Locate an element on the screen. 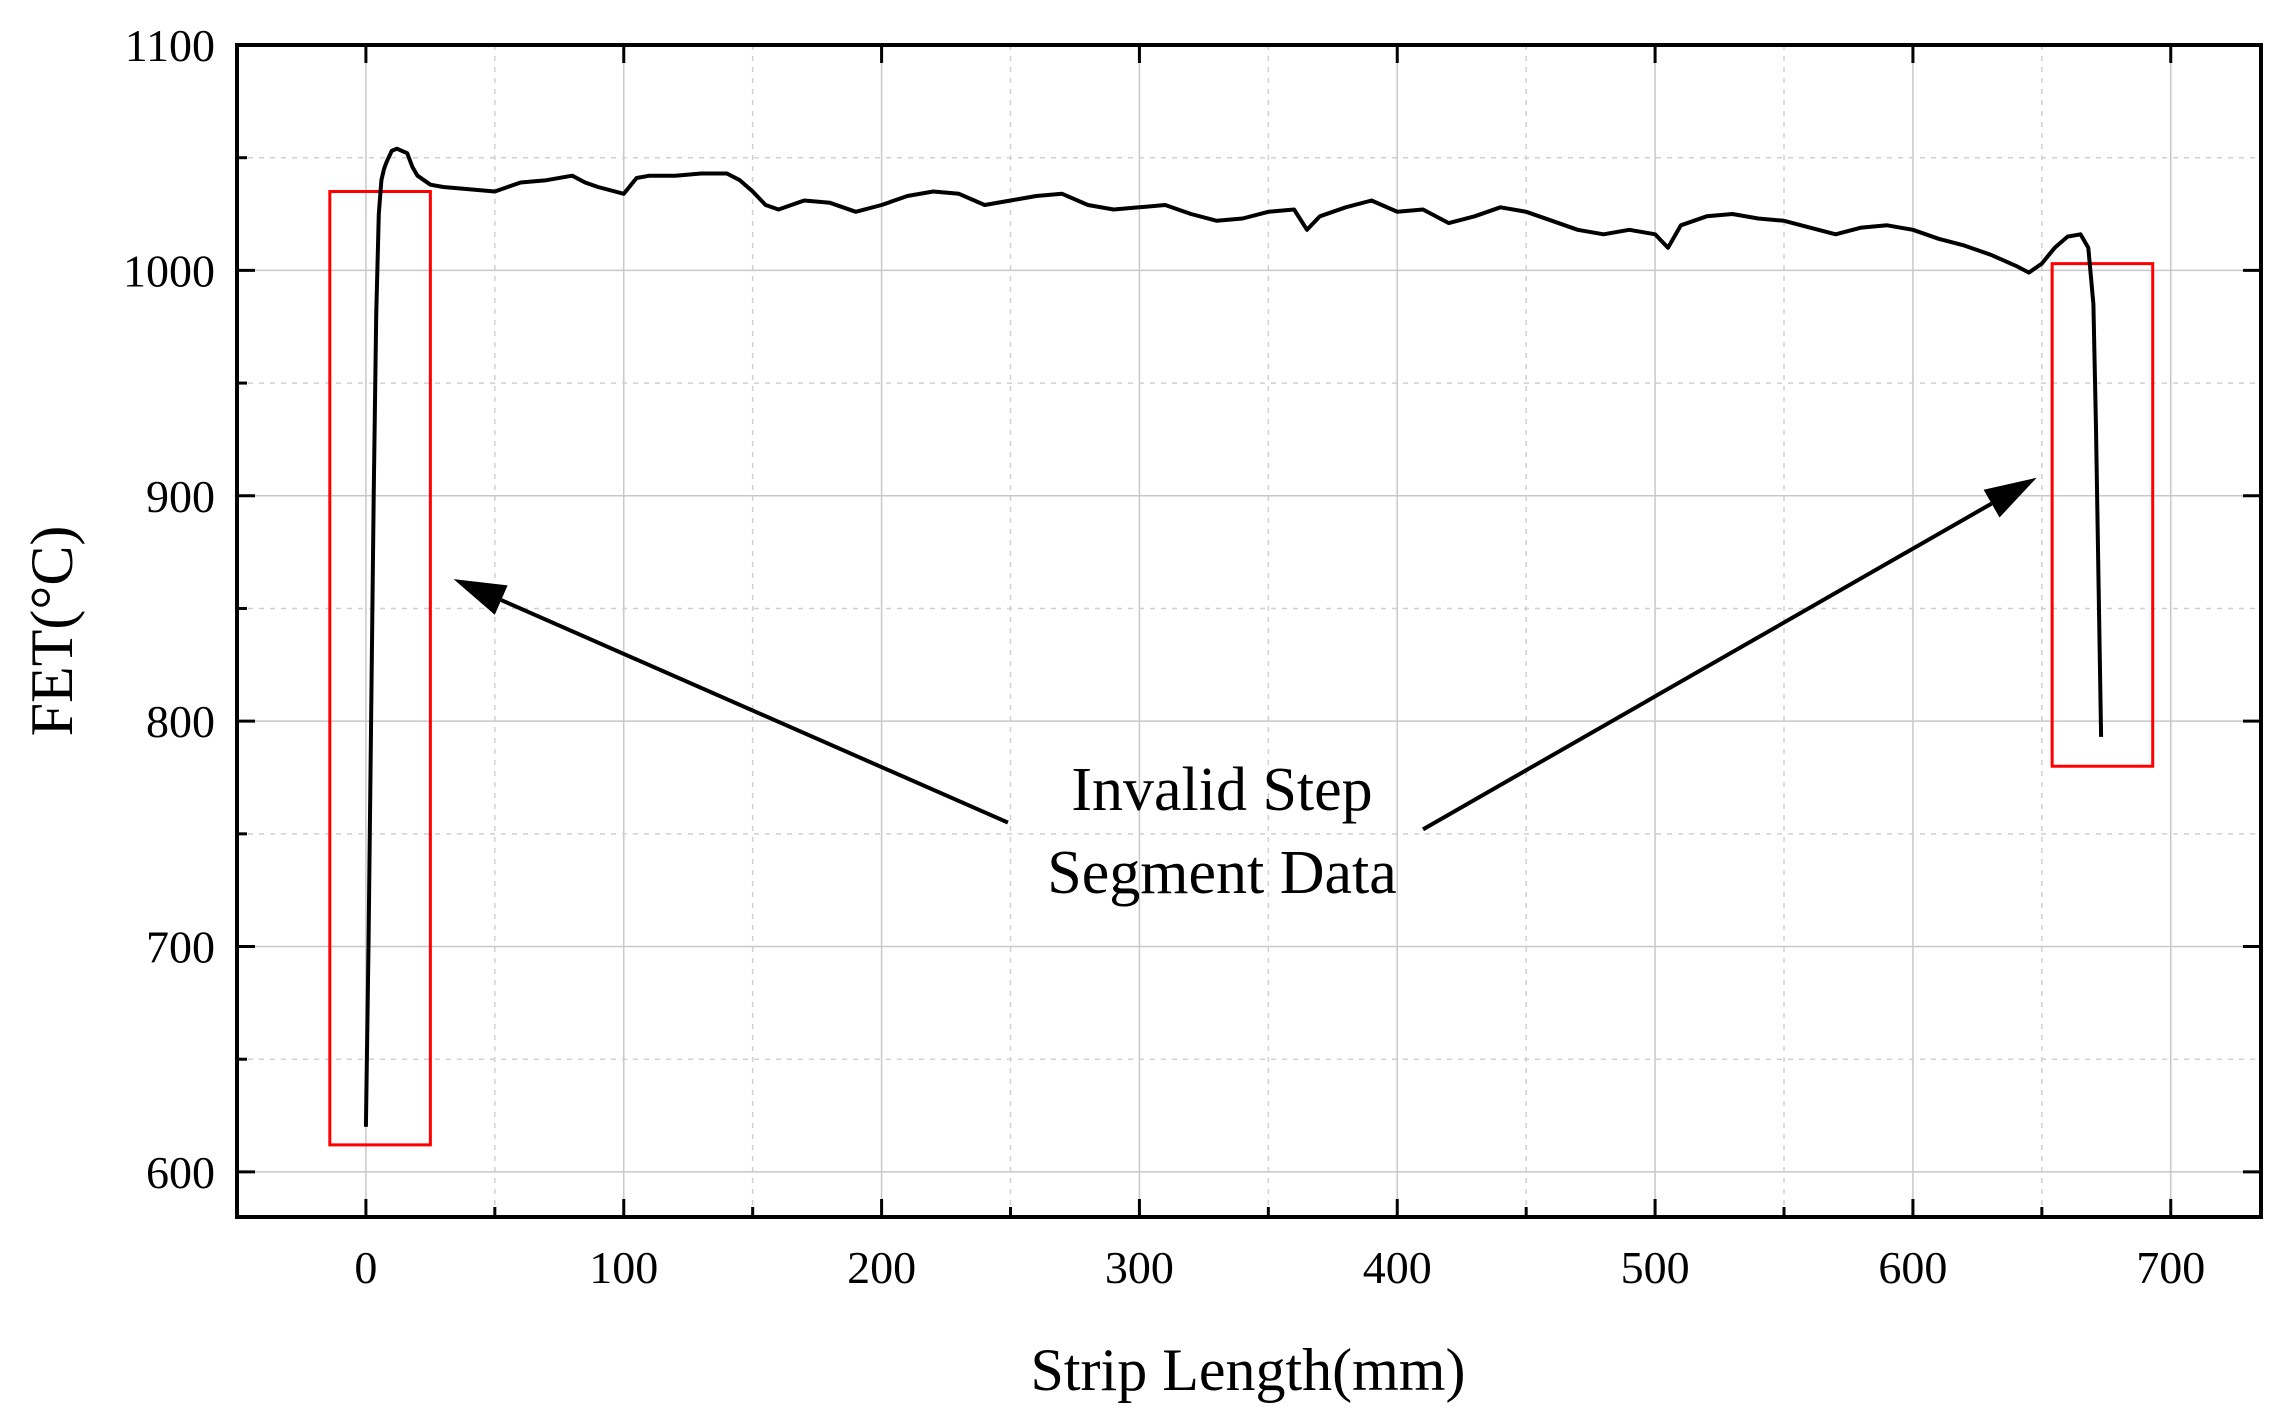 The image size is (2279, 1425). y-tick-label: 1000 is located at coordinates (169, 270).